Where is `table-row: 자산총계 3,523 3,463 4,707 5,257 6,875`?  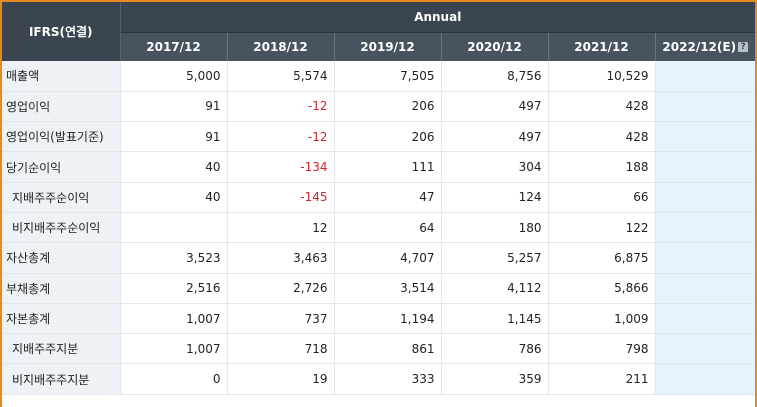 table-row: 자산총계 3,523 3,463 4,707 5,257 6,875 is located at coordinates (378, 258).